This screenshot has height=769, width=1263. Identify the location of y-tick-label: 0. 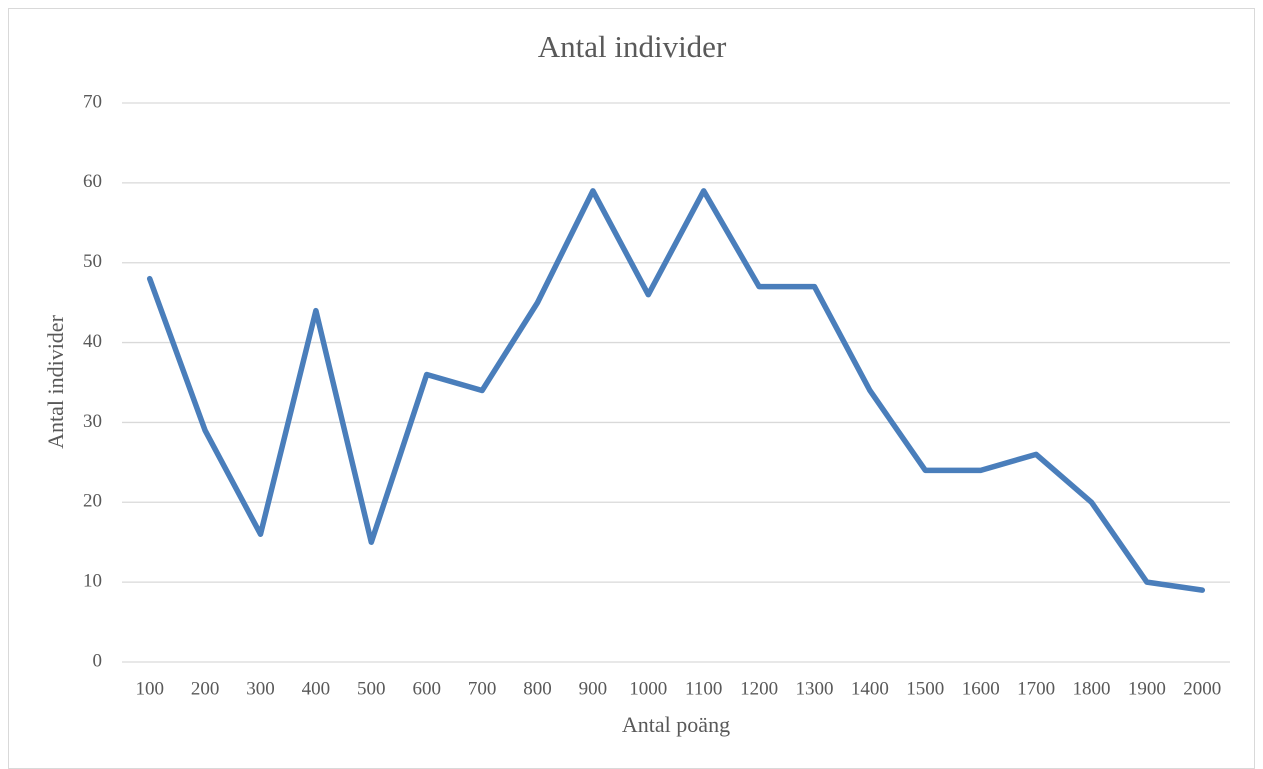
(98, 660).